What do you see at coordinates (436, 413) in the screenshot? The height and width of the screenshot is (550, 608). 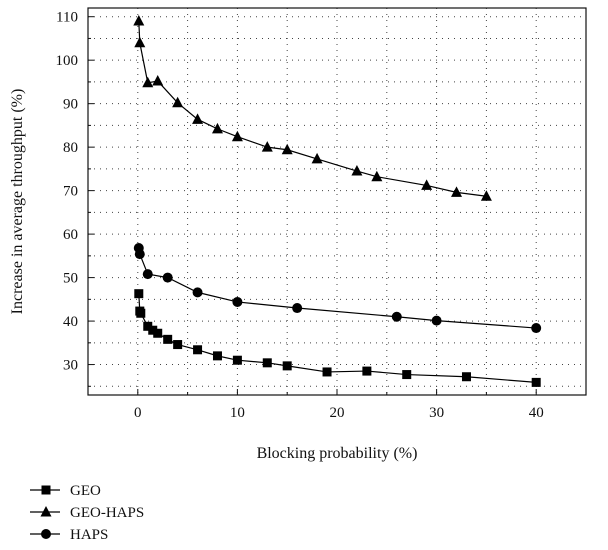 I see `x-tick-label: 30` at bounding box center [436, 413].